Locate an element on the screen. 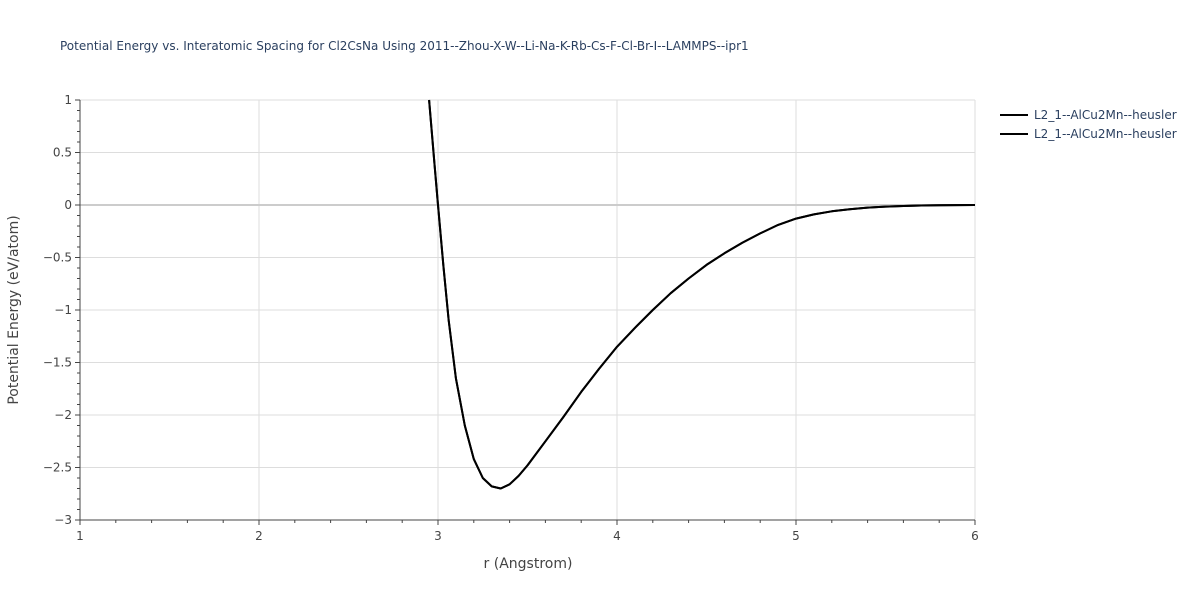  legend-item-2: L2_1--AlCu2Mn--heusler is located at coordinates (1088, 134).